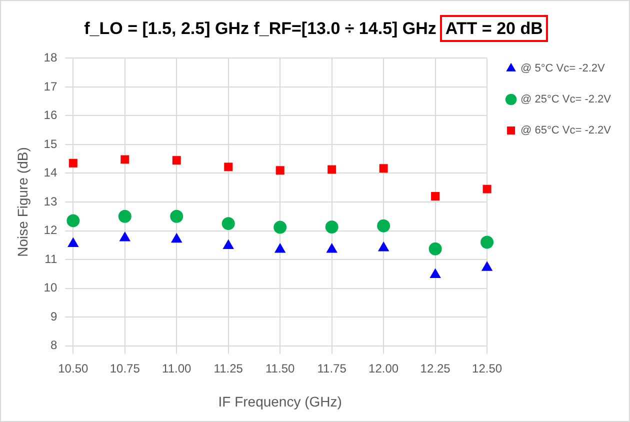  What do you see at coordinates (51, 173) in the screenshot?
I see `y-tick-label: 14` at bounding box center [51, 173].